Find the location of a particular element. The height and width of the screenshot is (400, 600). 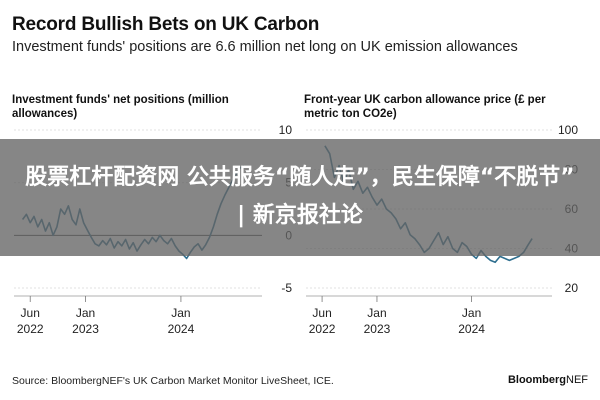

right-y-tick-label: 20 is located at coordinates (572, 288).